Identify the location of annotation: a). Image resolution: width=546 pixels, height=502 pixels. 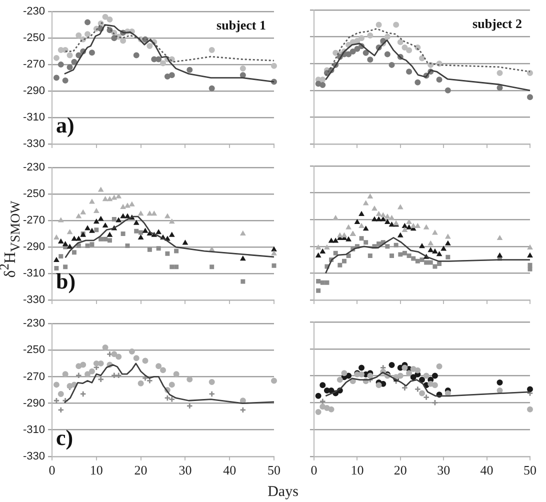
(65, 125).